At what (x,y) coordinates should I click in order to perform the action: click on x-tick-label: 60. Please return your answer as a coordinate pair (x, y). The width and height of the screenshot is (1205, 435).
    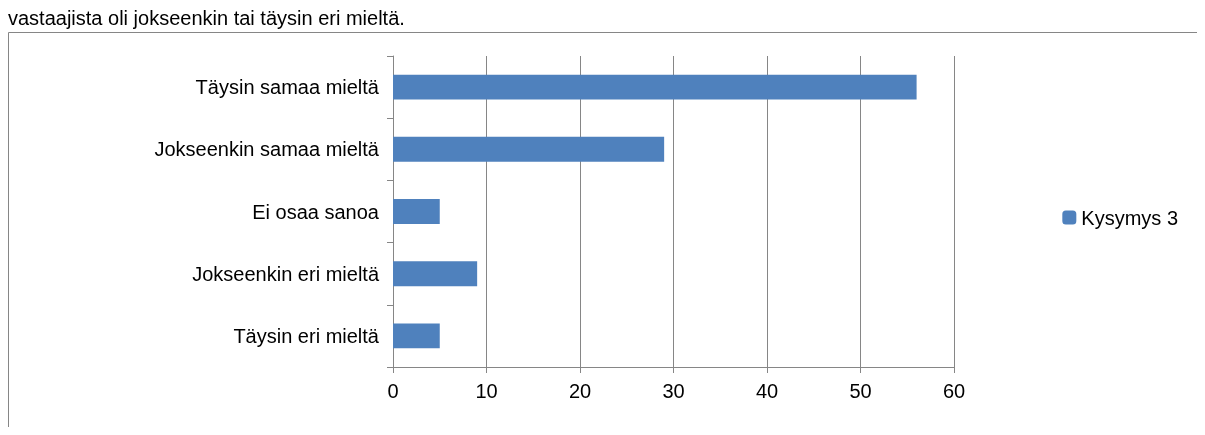
    Looking at the image, I should click on (954, 391).